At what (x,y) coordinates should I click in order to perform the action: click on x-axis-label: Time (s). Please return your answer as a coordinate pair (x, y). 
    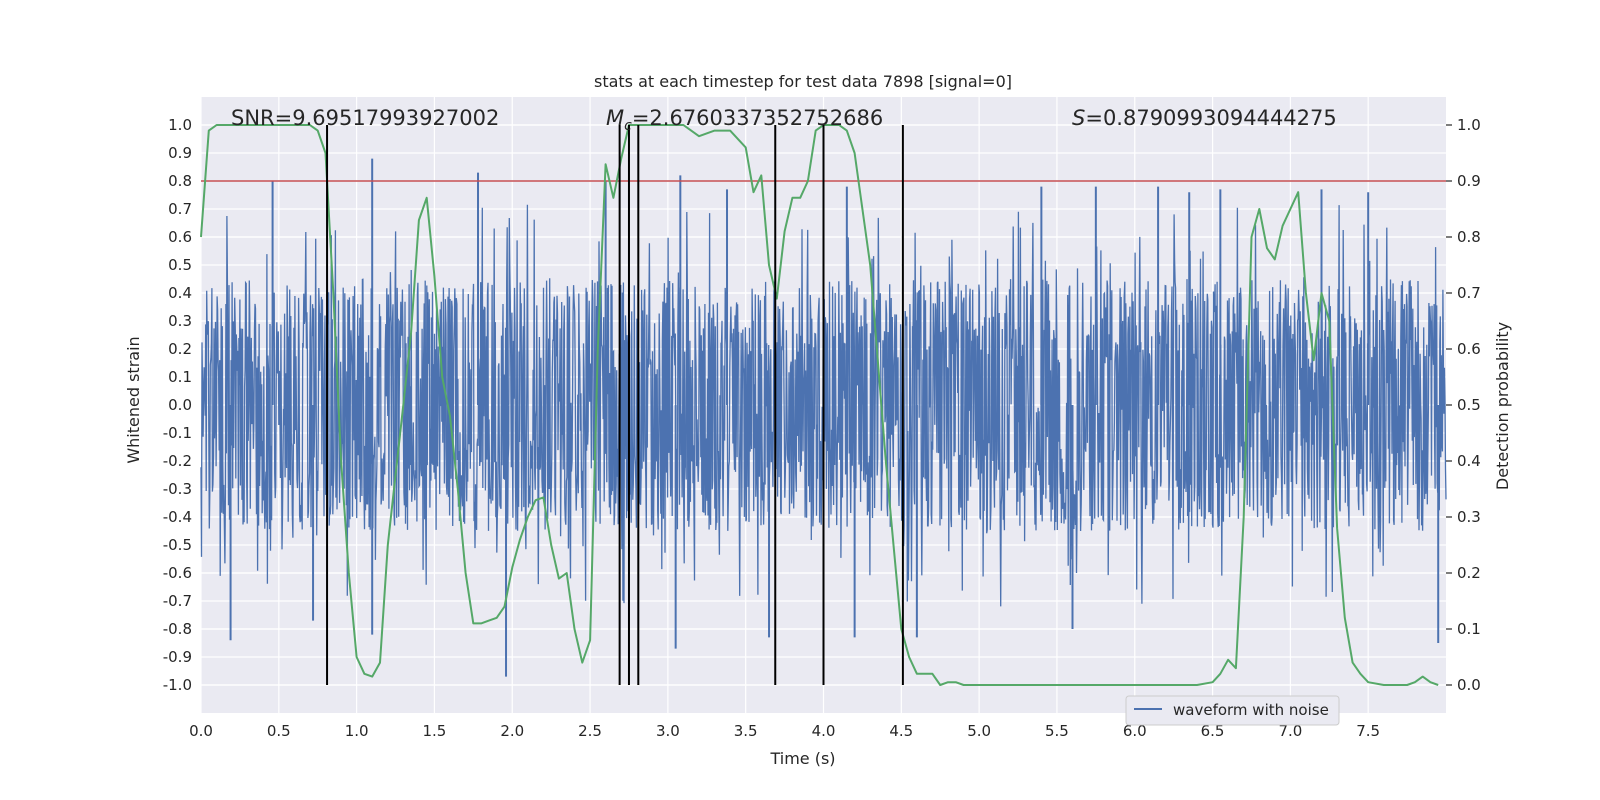
    Looking at the image, I should click on (802, 758).